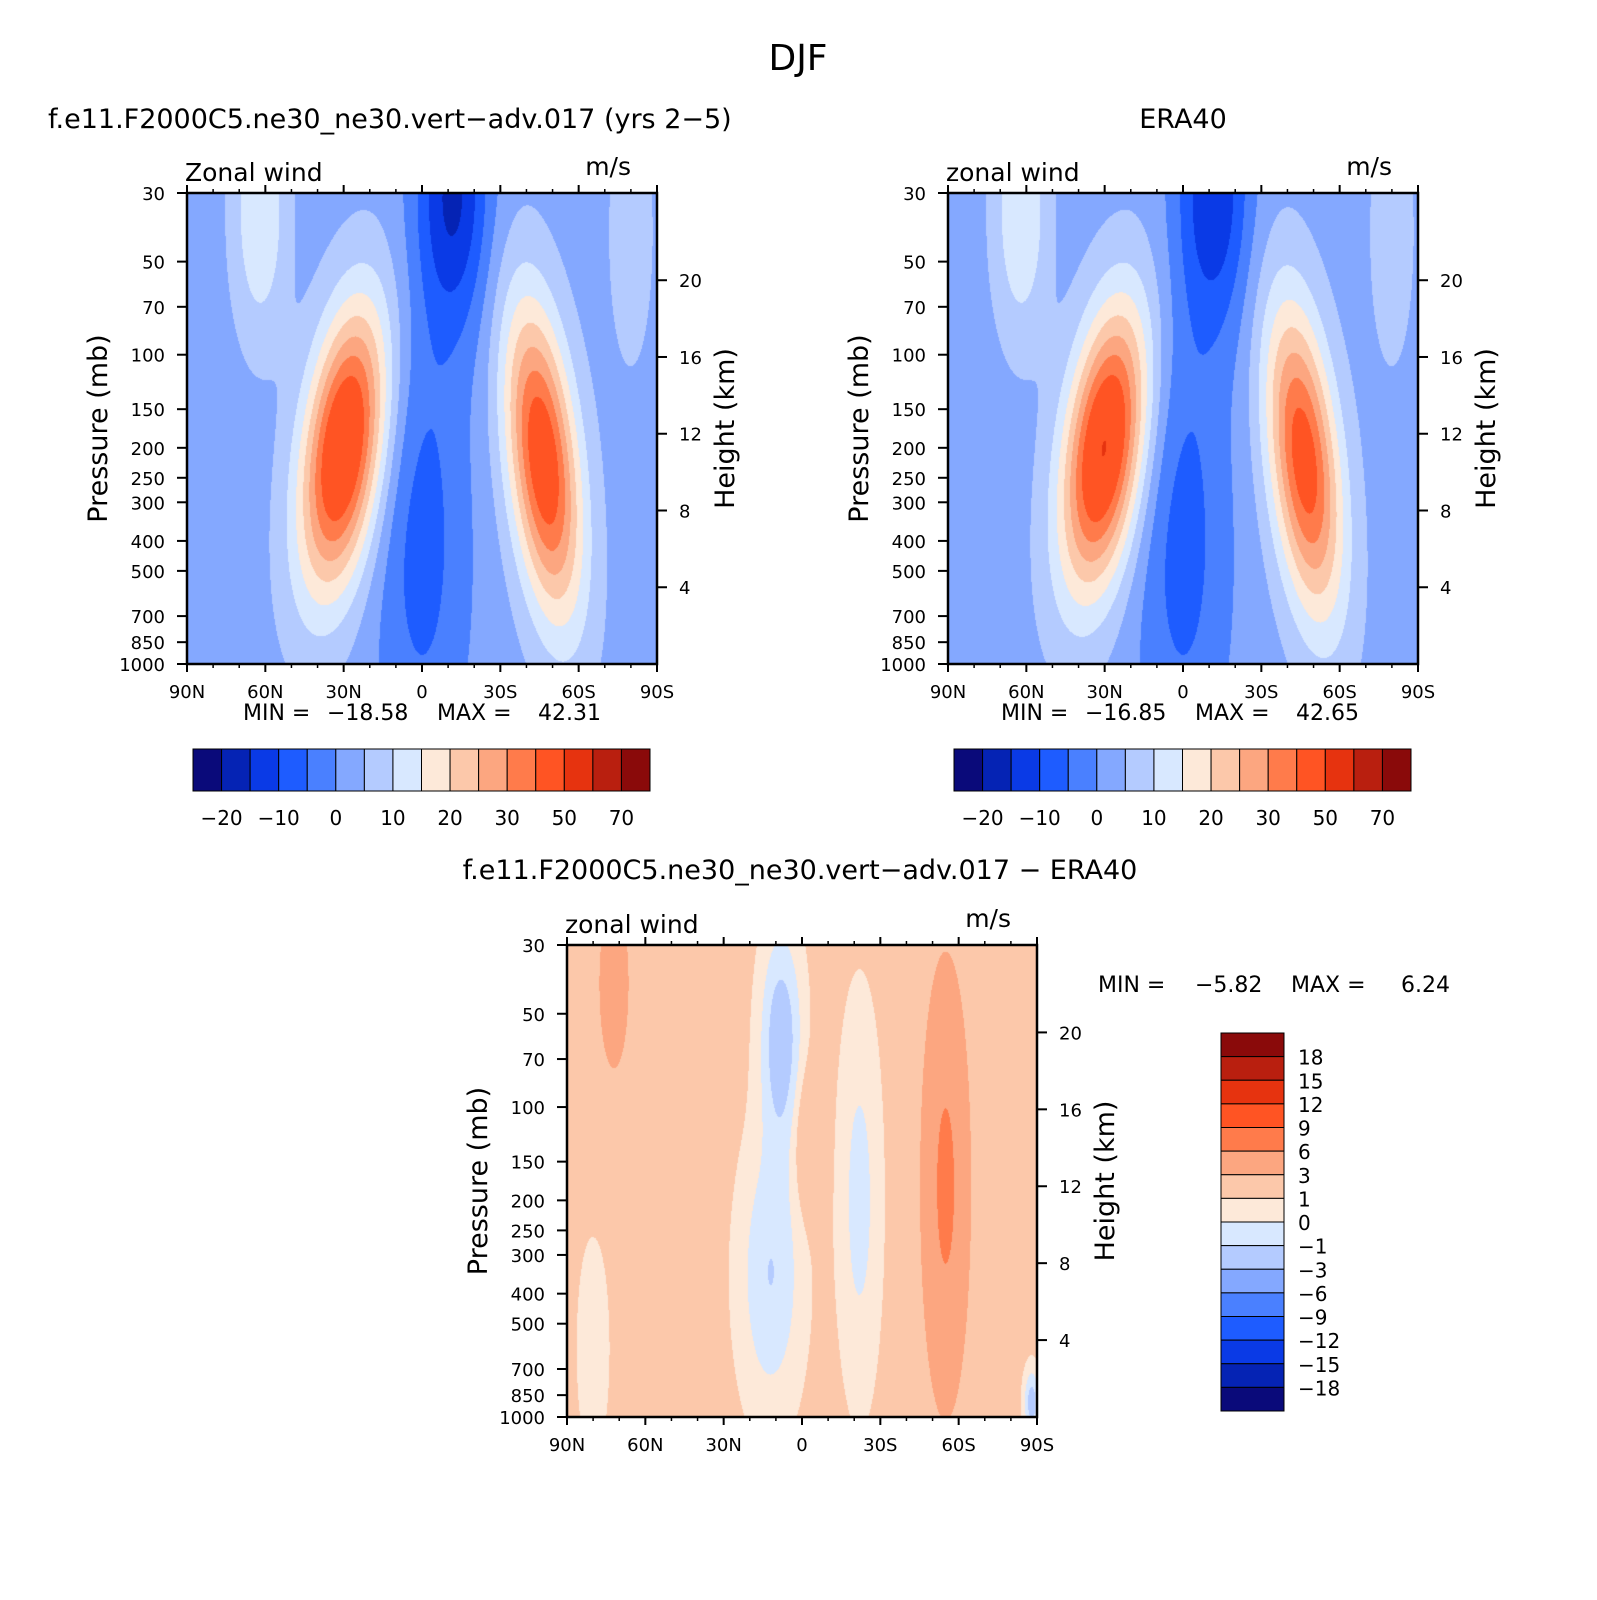  I want to click on colorbar-label: 1, so click(1304, 1199).